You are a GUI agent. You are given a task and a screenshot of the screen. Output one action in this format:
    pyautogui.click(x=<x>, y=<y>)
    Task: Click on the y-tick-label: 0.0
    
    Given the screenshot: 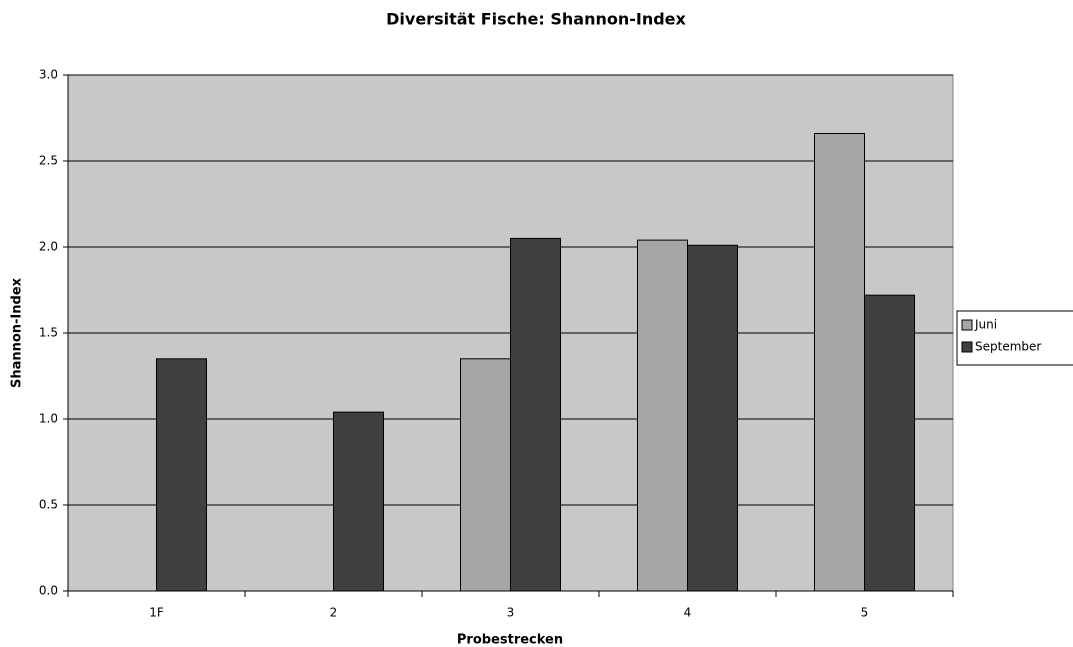 What is the action you would take?
    pyautogui.click(x=48, y=591)
    